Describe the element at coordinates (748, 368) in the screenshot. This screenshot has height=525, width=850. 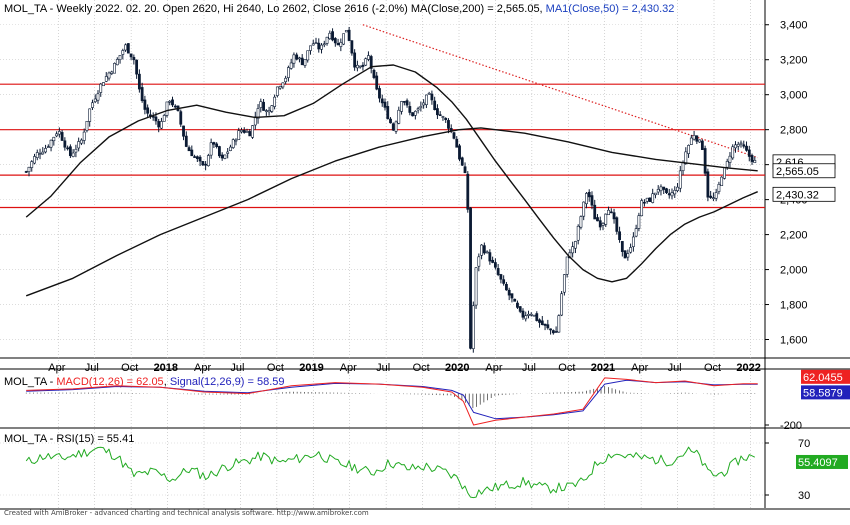
I see `x-year-label: 2022` at that location.